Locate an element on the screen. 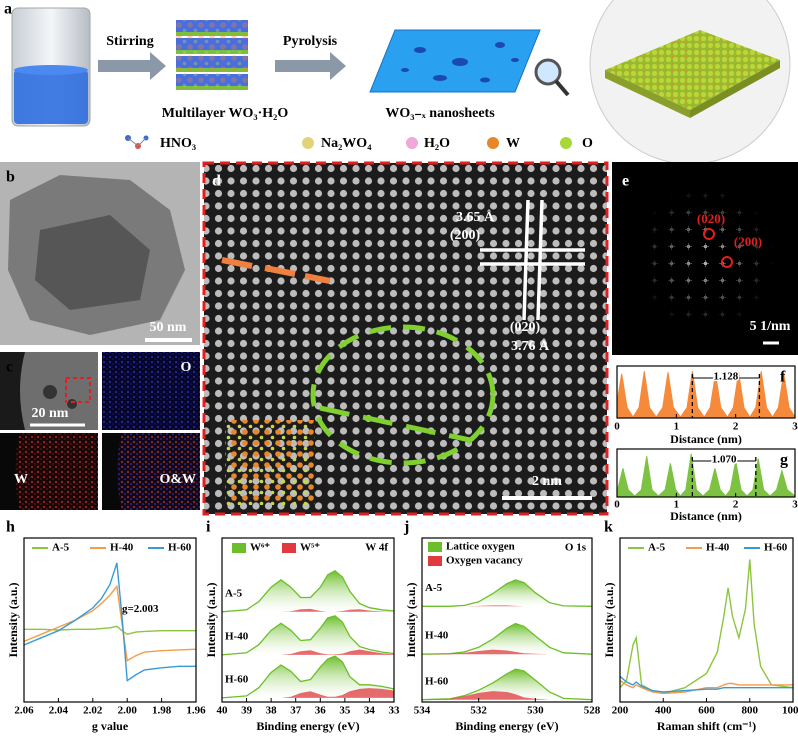 Image resolution: width=798 pixels, height=742 pixels. map-label: W is located at coordinates (21, 479).